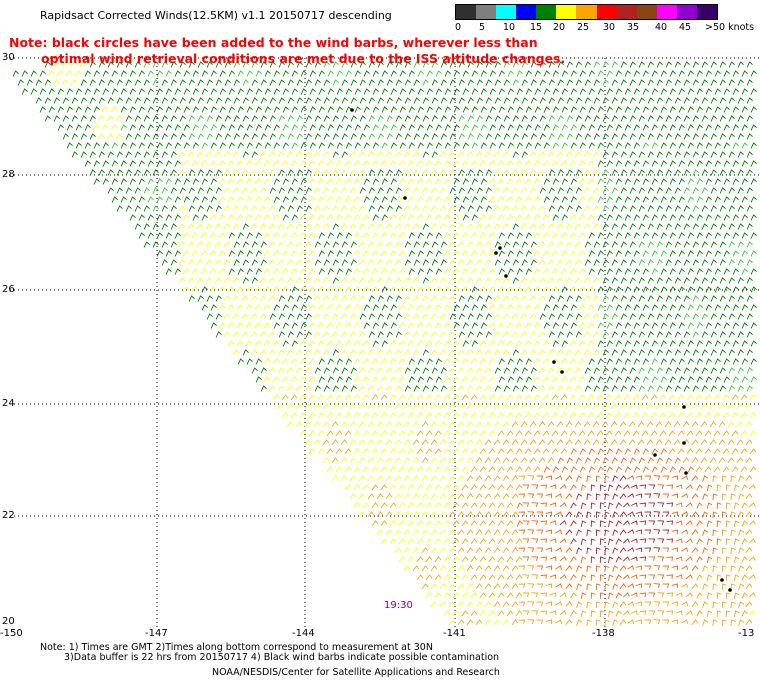 The width and height of the screenshot is (760, 688). Describe the element at coordinates (604, 27) in the screenshot. I see `legend-labels: 0 5 10 15 20 25 30 35 40 45 >50 knots` at that location.